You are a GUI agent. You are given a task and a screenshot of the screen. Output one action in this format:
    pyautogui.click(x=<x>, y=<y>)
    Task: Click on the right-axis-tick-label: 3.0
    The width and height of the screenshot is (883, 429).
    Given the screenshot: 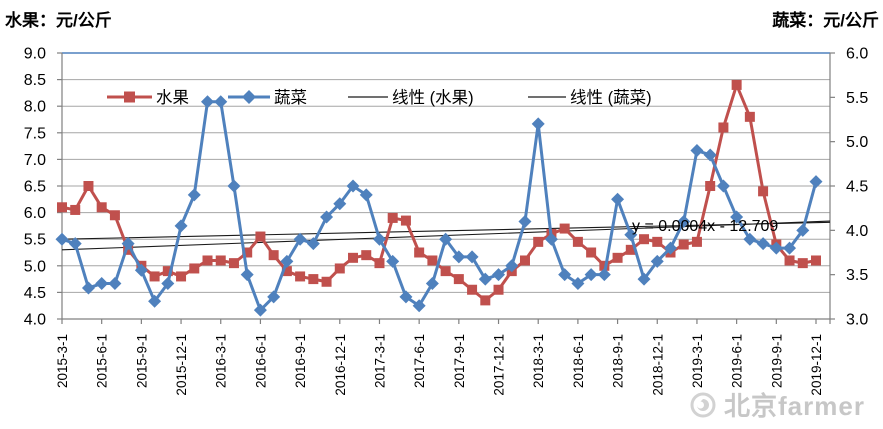 What is the action you would take?
    pyautogui.click(x=857, y=320)
    